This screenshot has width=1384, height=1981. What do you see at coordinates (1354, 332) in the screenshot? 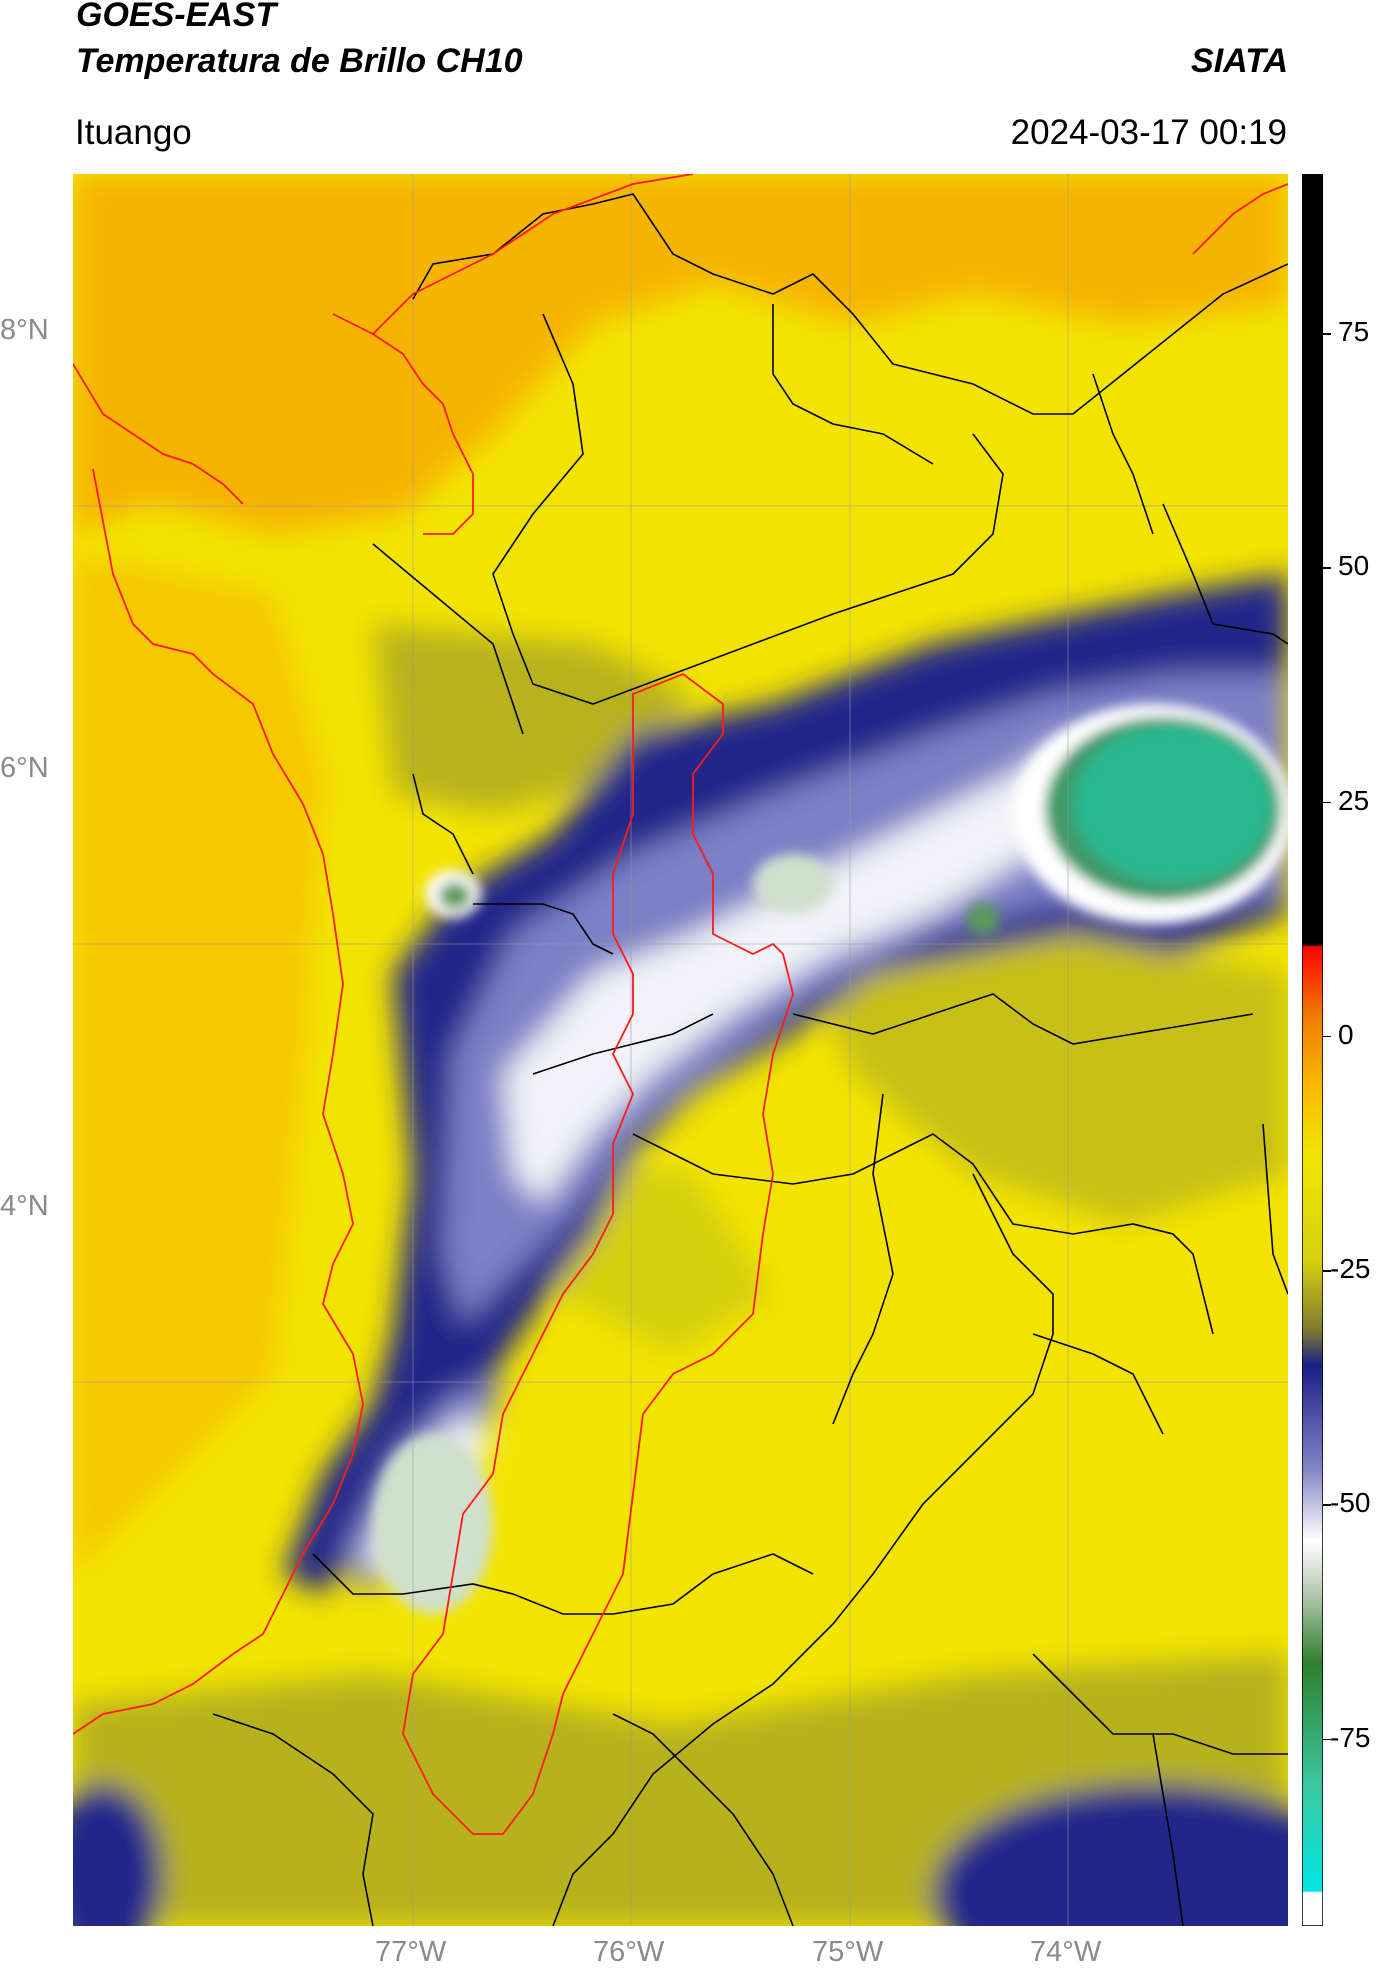
I see `colorbar-tick-label: 75` at bounding box center [1354, 332].